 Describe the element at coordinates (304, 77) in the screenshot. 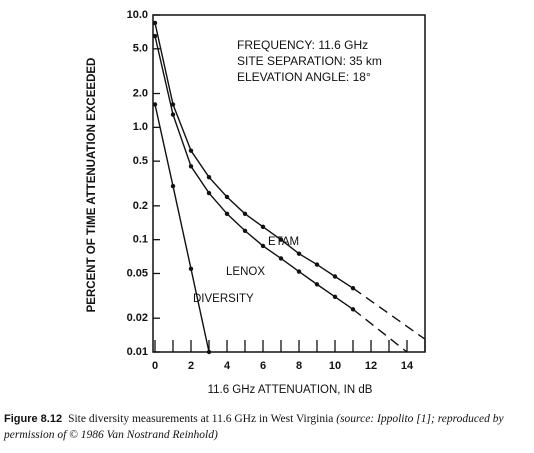

I see `annotation: ELEVATION ANGLE: 18°` at that location.